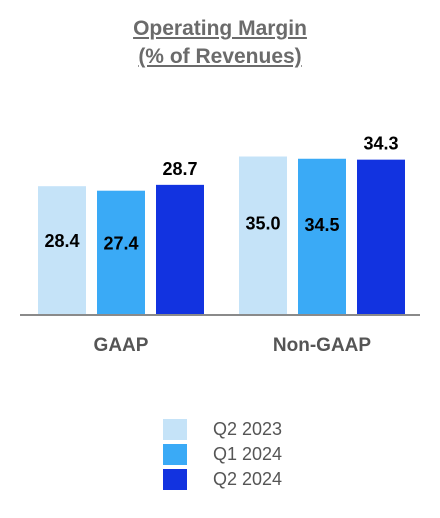 This screenshot has height=518, width=440. Describe the element at coordinates (175, 429) in the screenshot. I see `legend-swatch-q2-2023` at that location.